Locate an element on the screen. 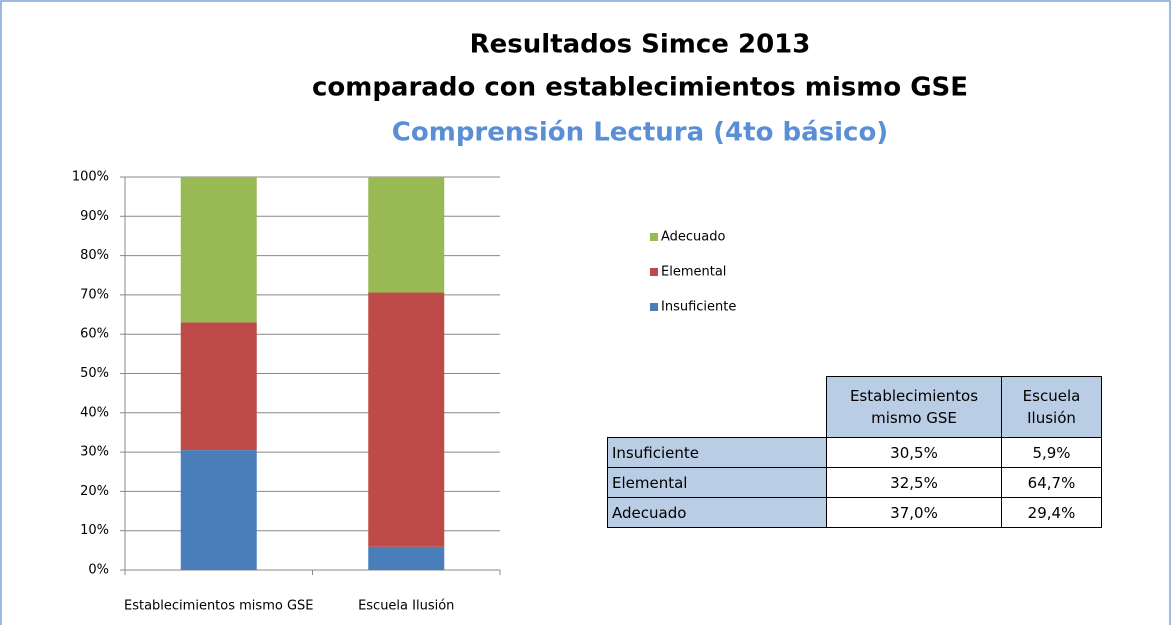 The height and width of the screenshot is (625, 1171). table-cell: 37,0% is located at coordinates (914, 512).